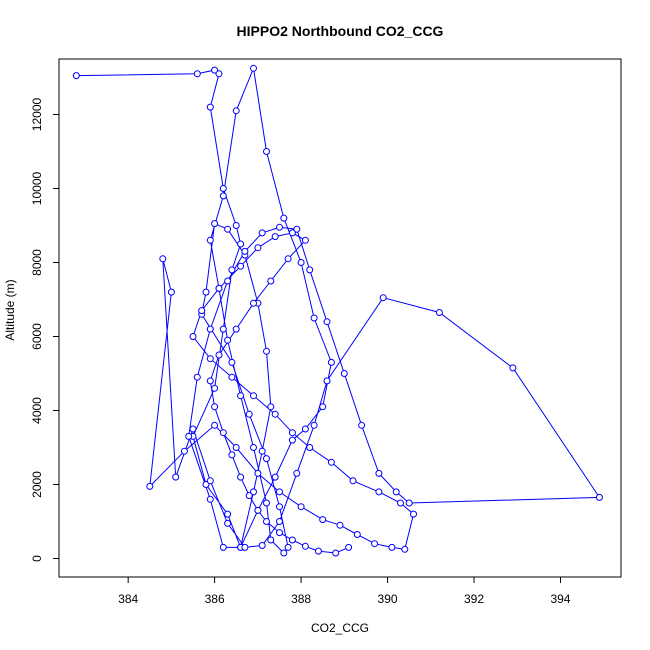  Describe the element at coordinates (10, 309) in the screenshot. I see `y-axis-label: Altitude (m)` at that location.